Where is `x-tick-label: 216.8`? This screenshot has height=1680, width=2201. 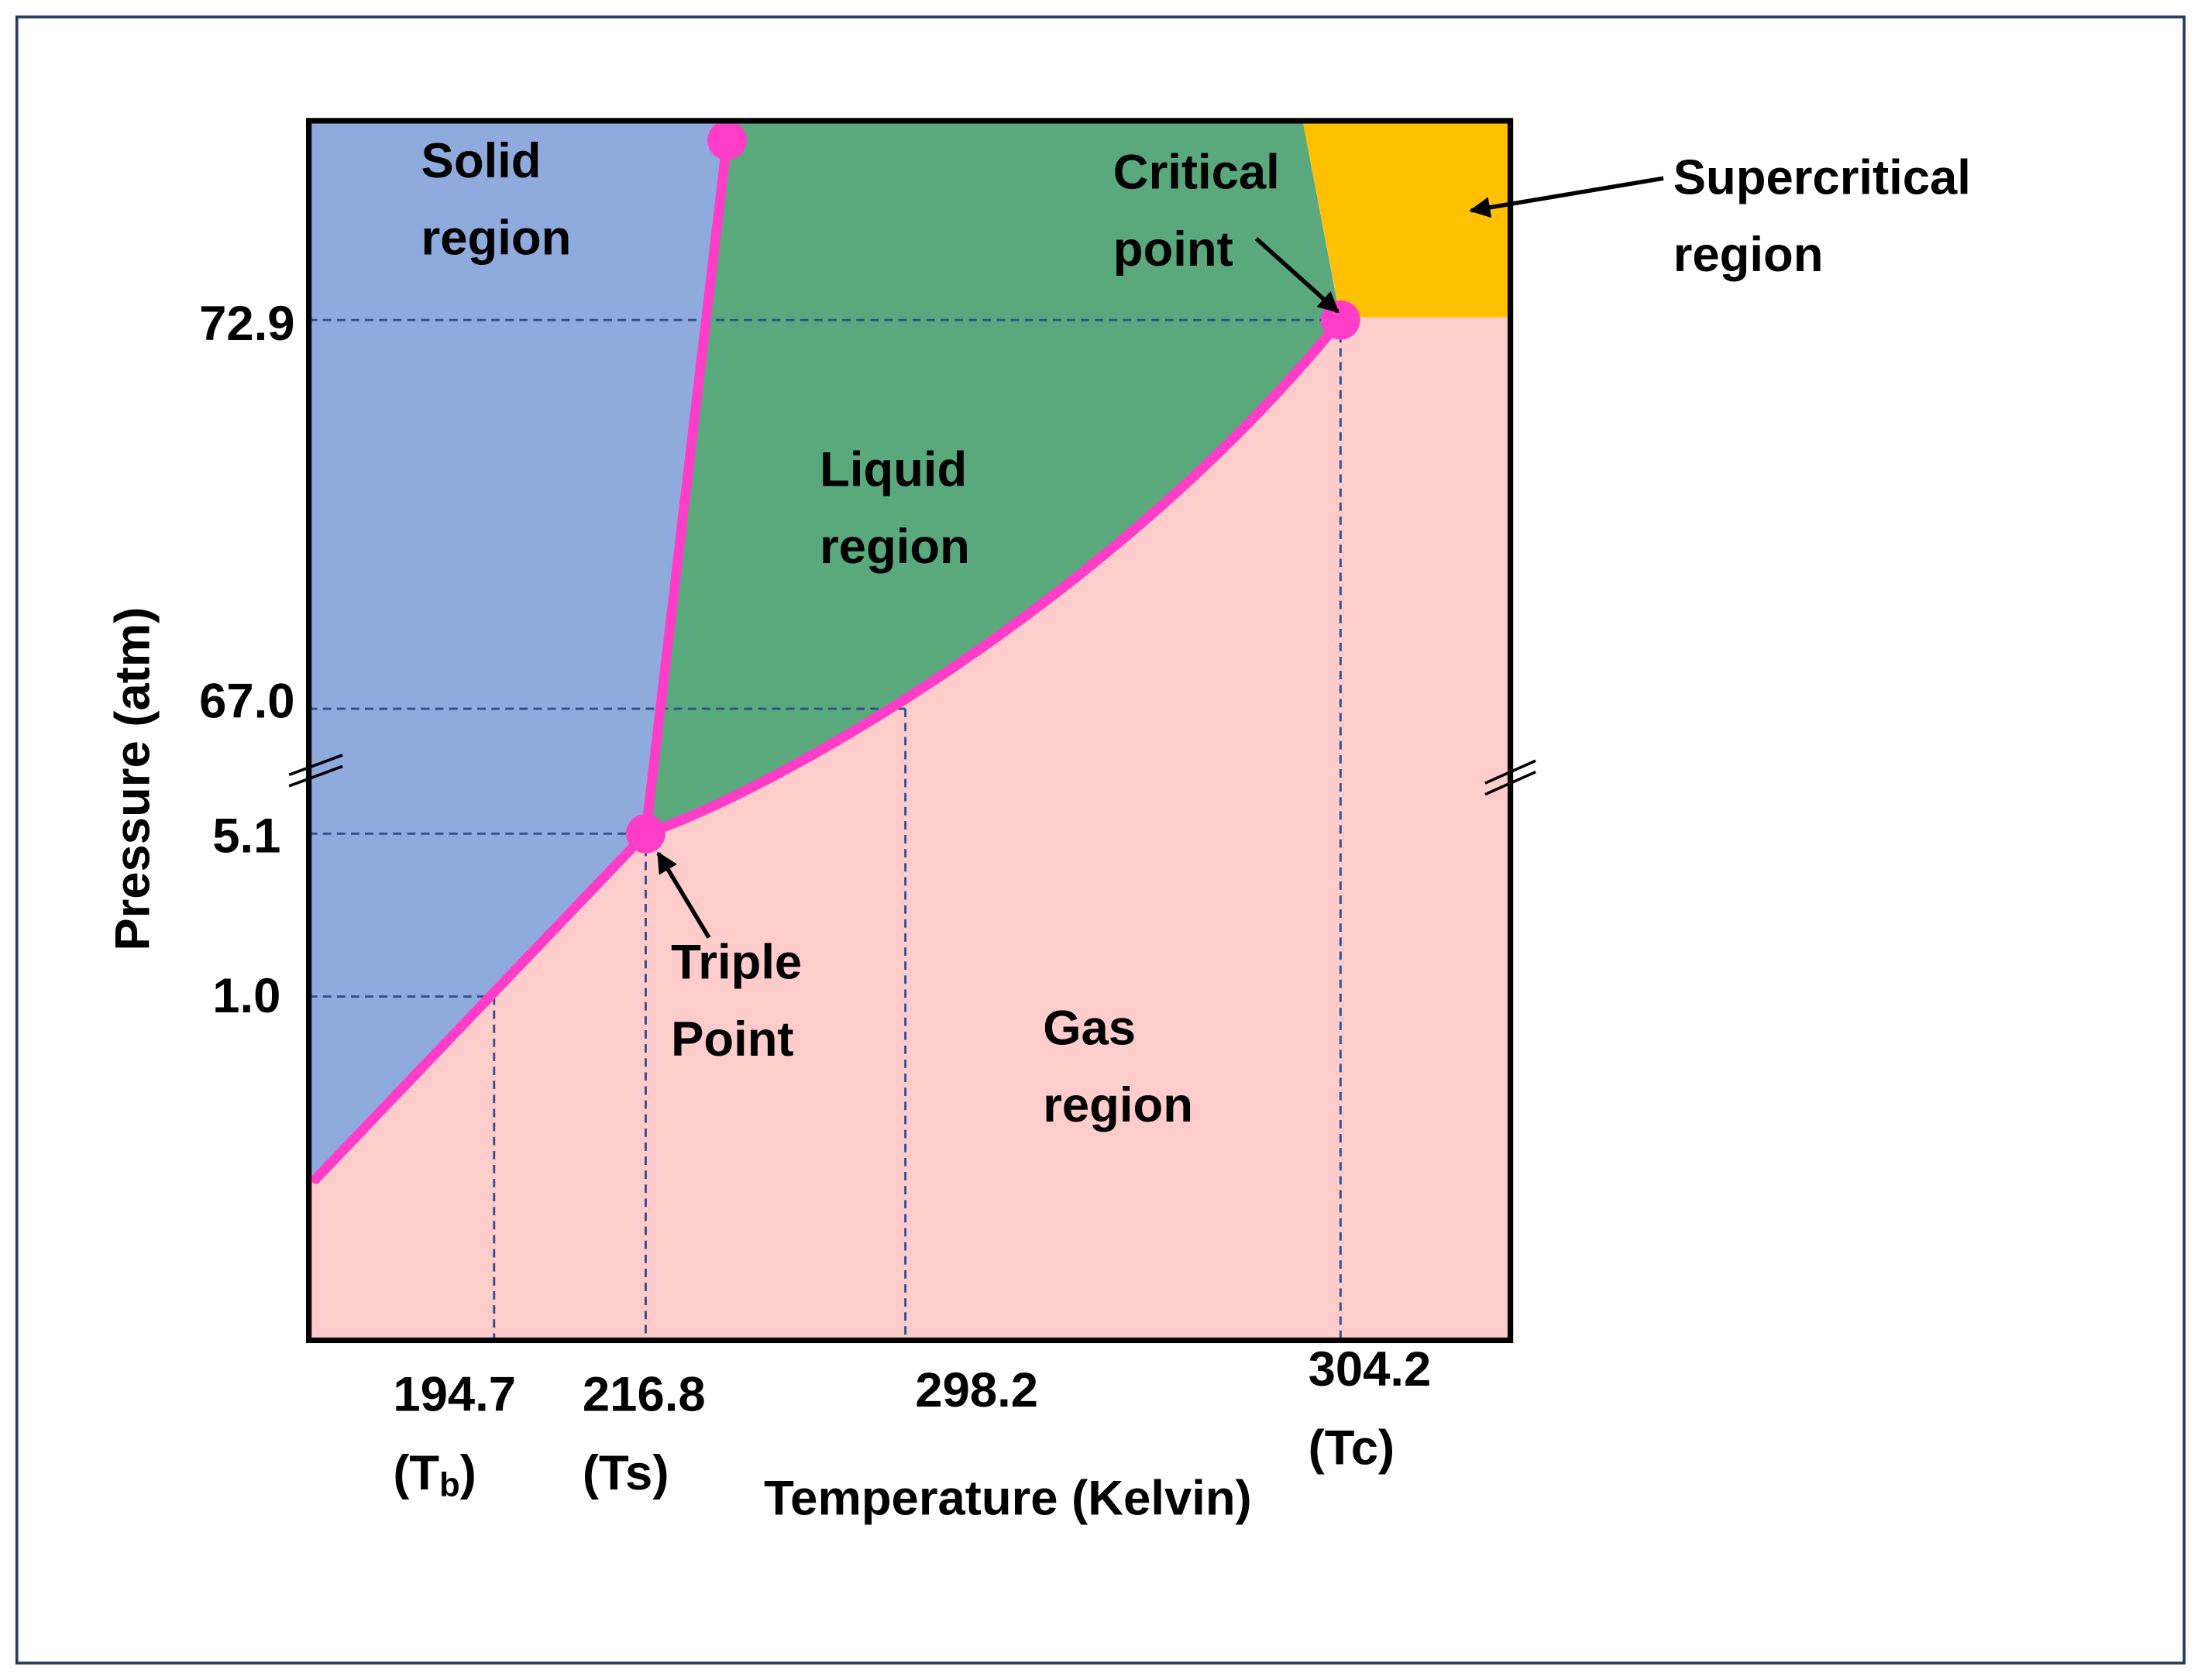 x-tick-label: 216.8 is located at coordinates (644, 1394).